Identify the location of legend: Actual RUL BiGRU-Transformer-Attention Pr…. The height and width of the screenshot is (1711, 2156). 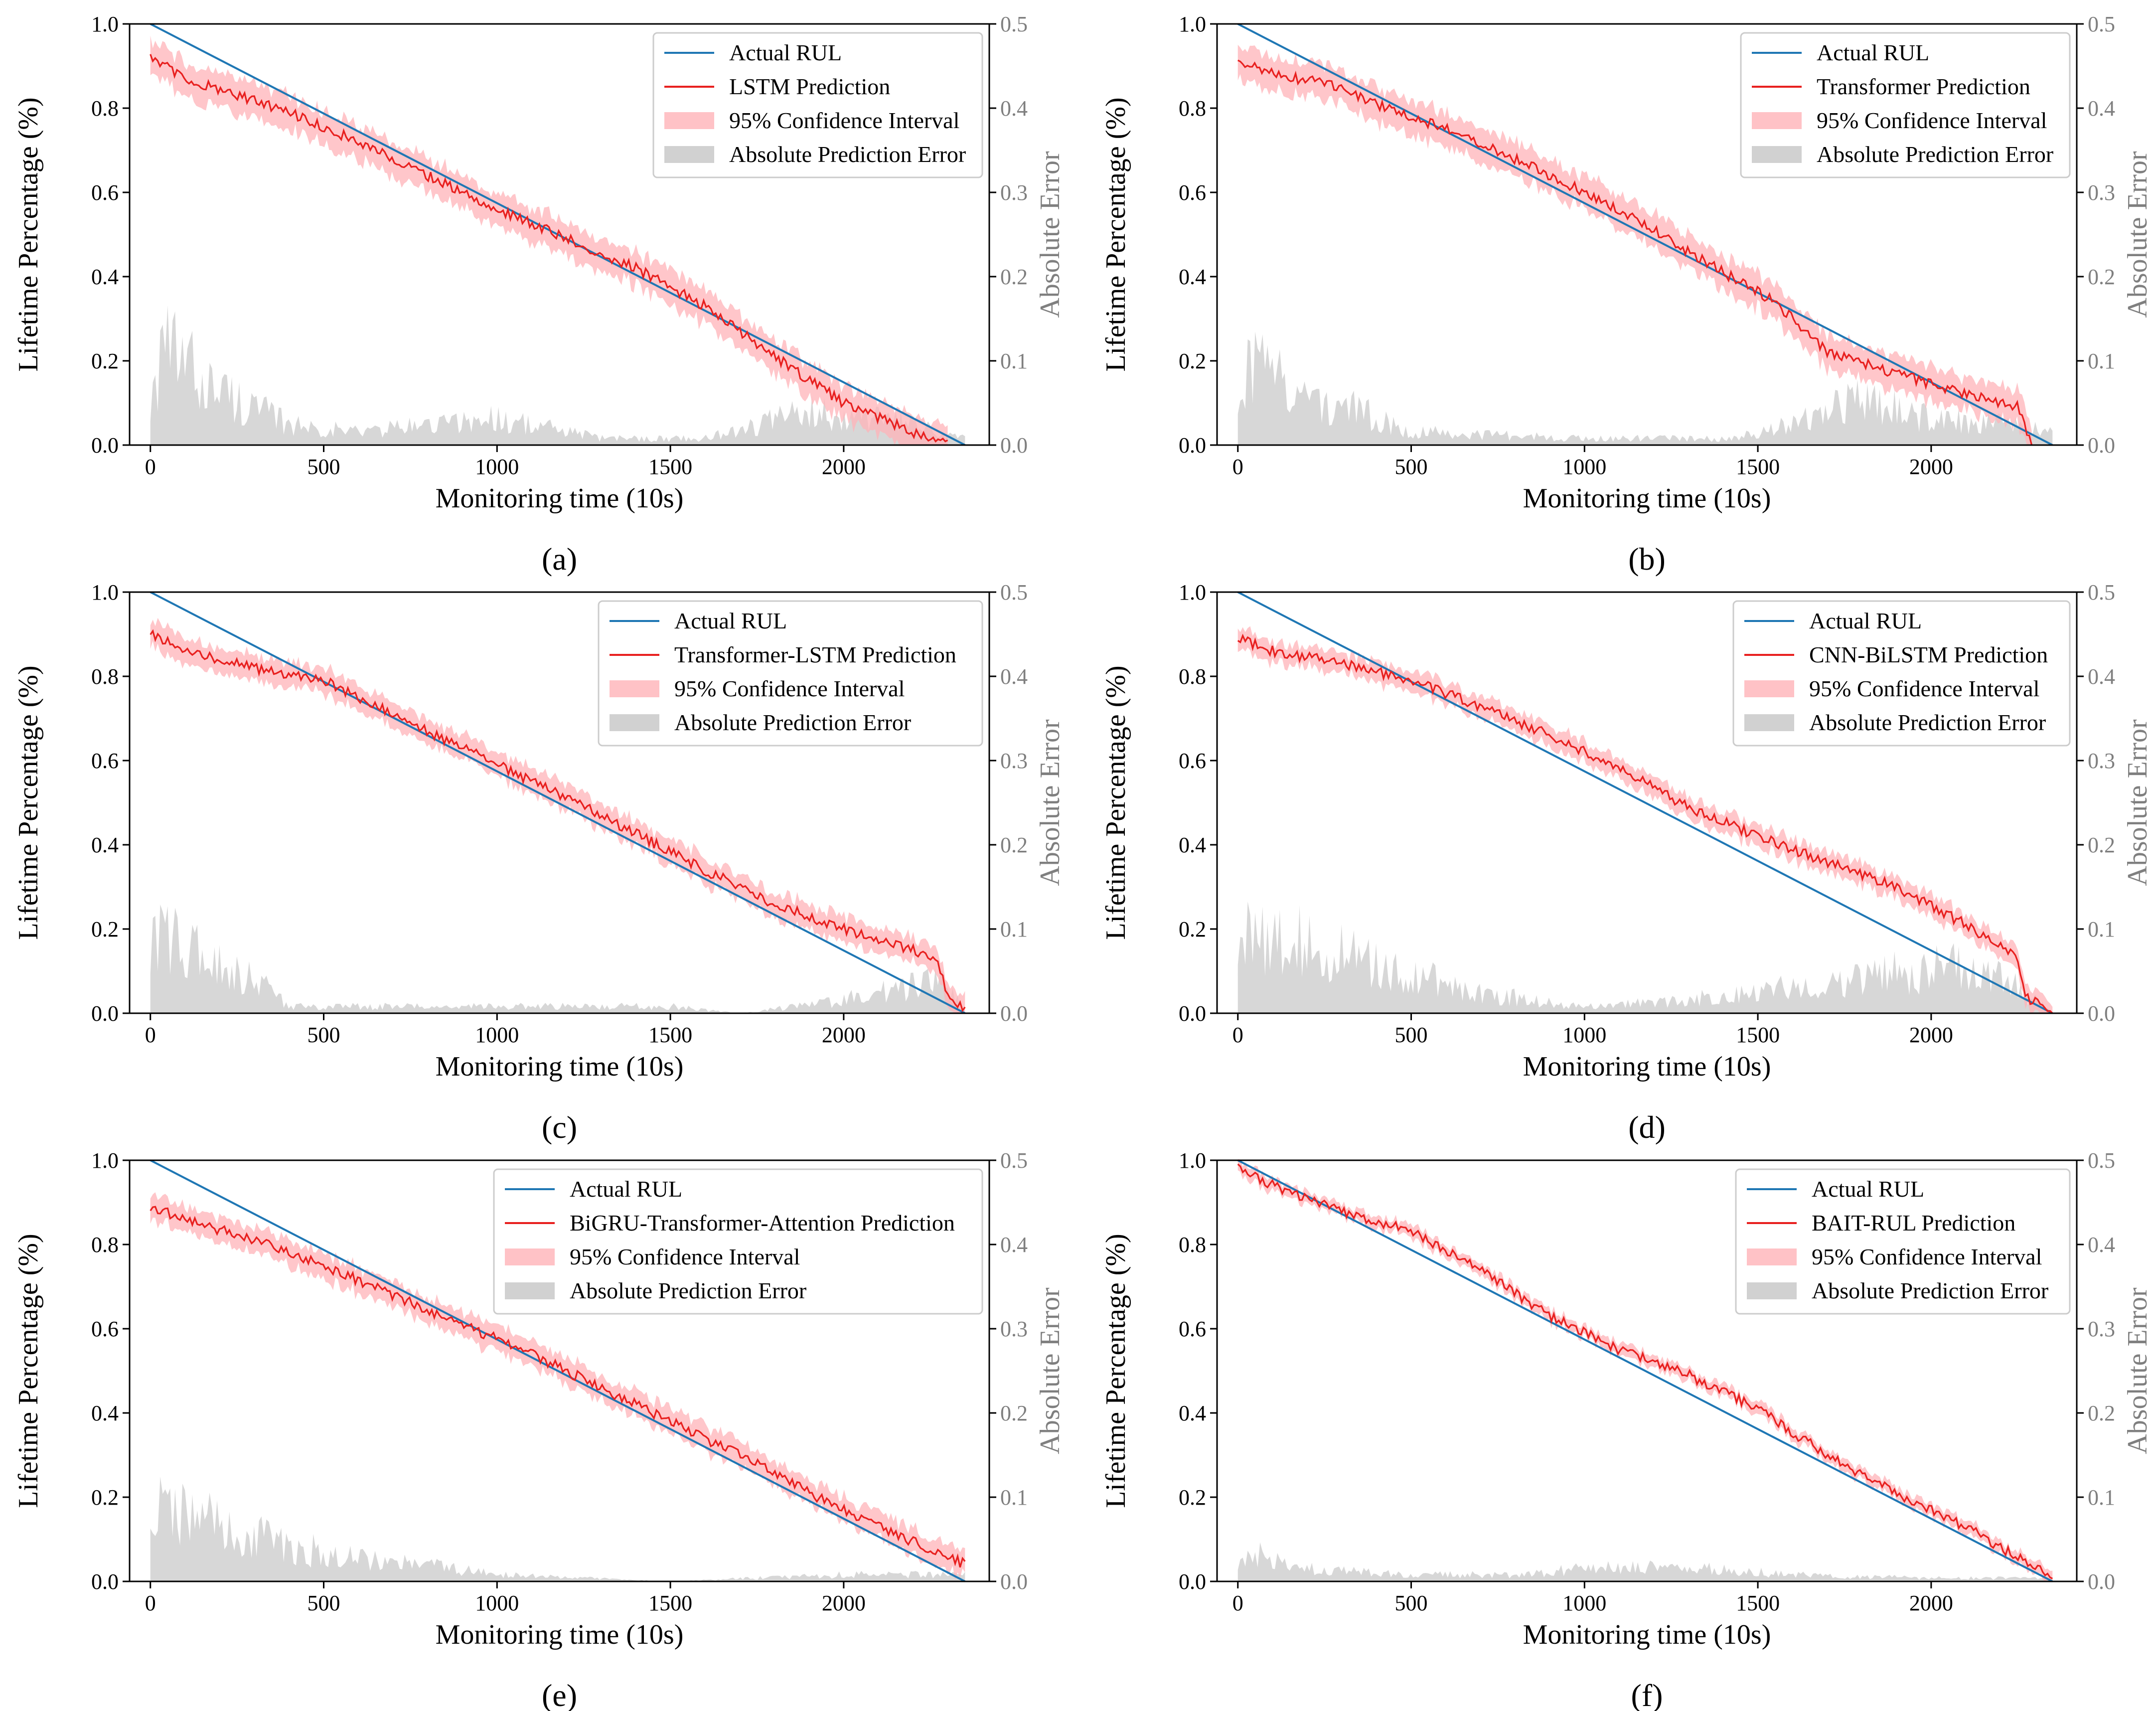
(738, 1242).